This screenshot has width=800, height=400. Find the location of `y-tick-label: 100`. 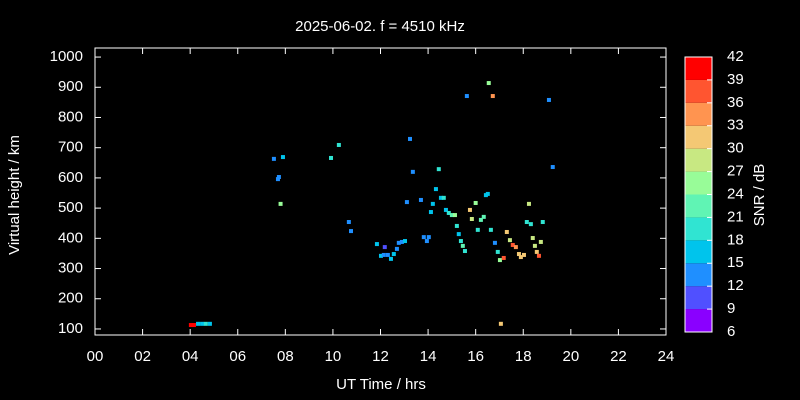

y-tick-label: 100 is located at coordinates (70, 328).